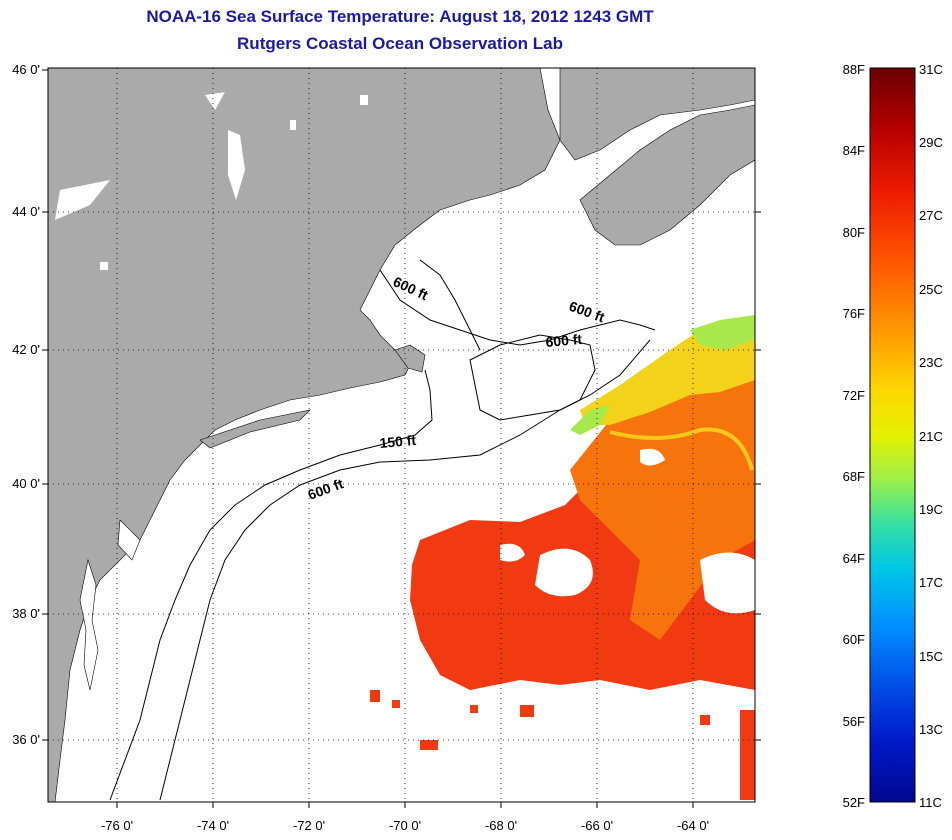 This screenshot has width=952, height=840. What do you see at coordinates (854, 69) in the screenshot?
I see `colorbar-f-label: 88F` at bounding box center [854, 69].